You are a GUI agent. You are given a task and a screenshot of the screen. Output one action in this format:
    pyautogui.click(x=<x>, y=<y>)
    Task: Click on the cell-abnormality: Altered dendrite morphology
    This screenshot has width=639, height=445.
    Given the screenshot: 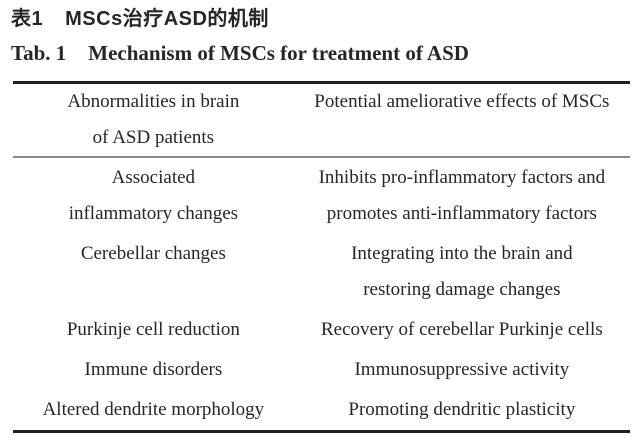 What is the action you would take?
    pyautogui.click(x=153, y=410)
    